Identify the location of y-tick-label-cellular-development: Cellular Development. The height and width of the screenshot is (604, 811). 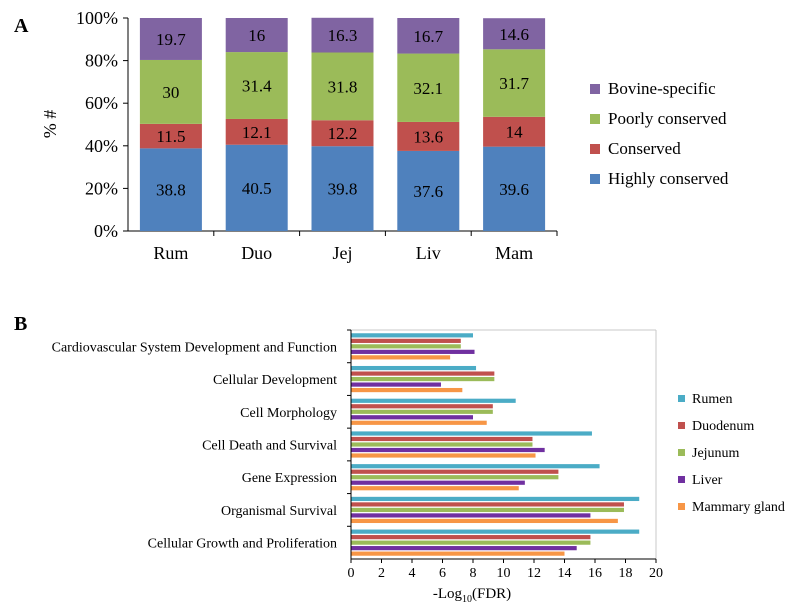
(275, 380).